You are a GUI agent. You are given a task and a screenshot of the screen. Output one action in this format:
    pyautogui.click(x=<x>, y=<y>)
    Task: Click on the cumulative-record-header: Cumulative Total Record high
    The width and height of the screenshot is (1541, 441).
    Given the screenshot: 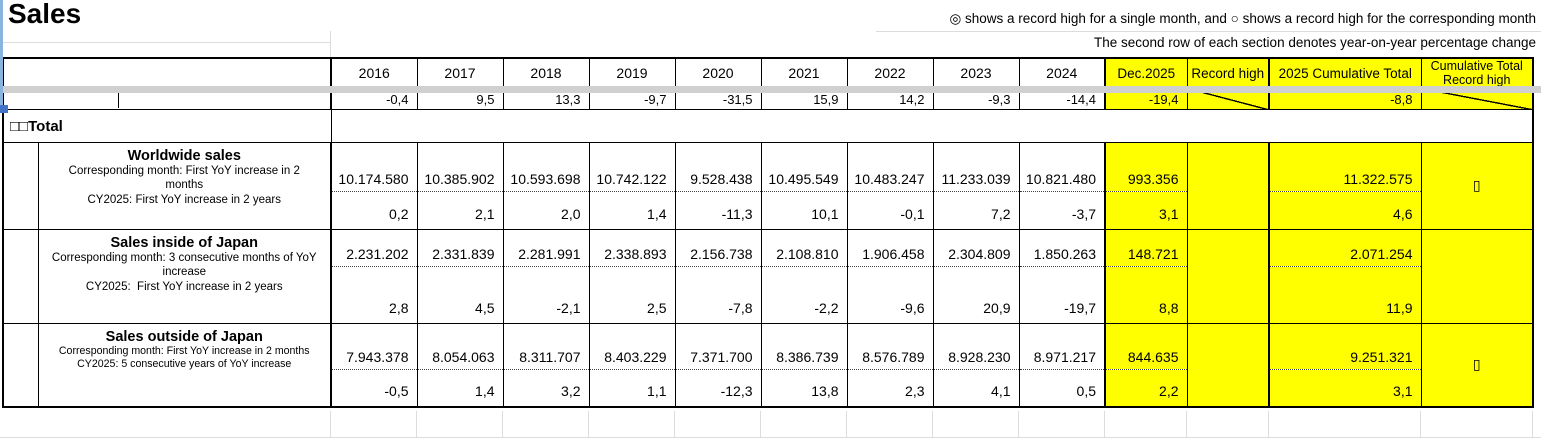 What is the action you would take?
    pyautogui.click(x=1477, y=72)
    